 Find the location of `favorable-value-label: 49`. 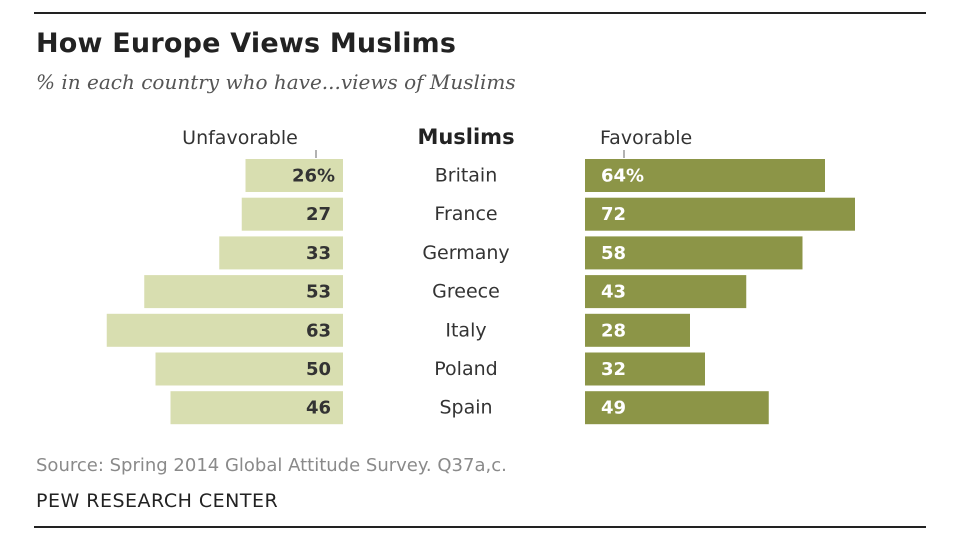

favorable-value-label: 49 is located at coordinates (613, 408).